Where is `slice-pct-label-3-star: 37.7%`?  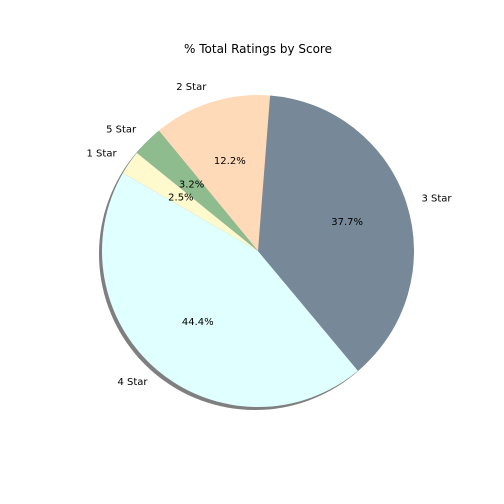 slice-pct-label-3-star: 37.7% is located at coordinates (347, 222).